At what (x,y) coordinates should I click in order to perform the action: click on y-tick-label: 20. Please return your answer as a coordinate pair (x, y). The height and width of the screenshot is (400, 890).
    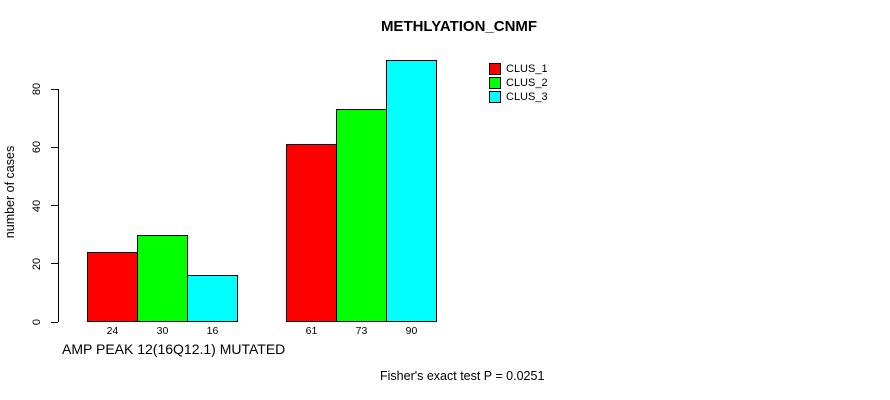
    Looking at the image, I should click on (37, 263).